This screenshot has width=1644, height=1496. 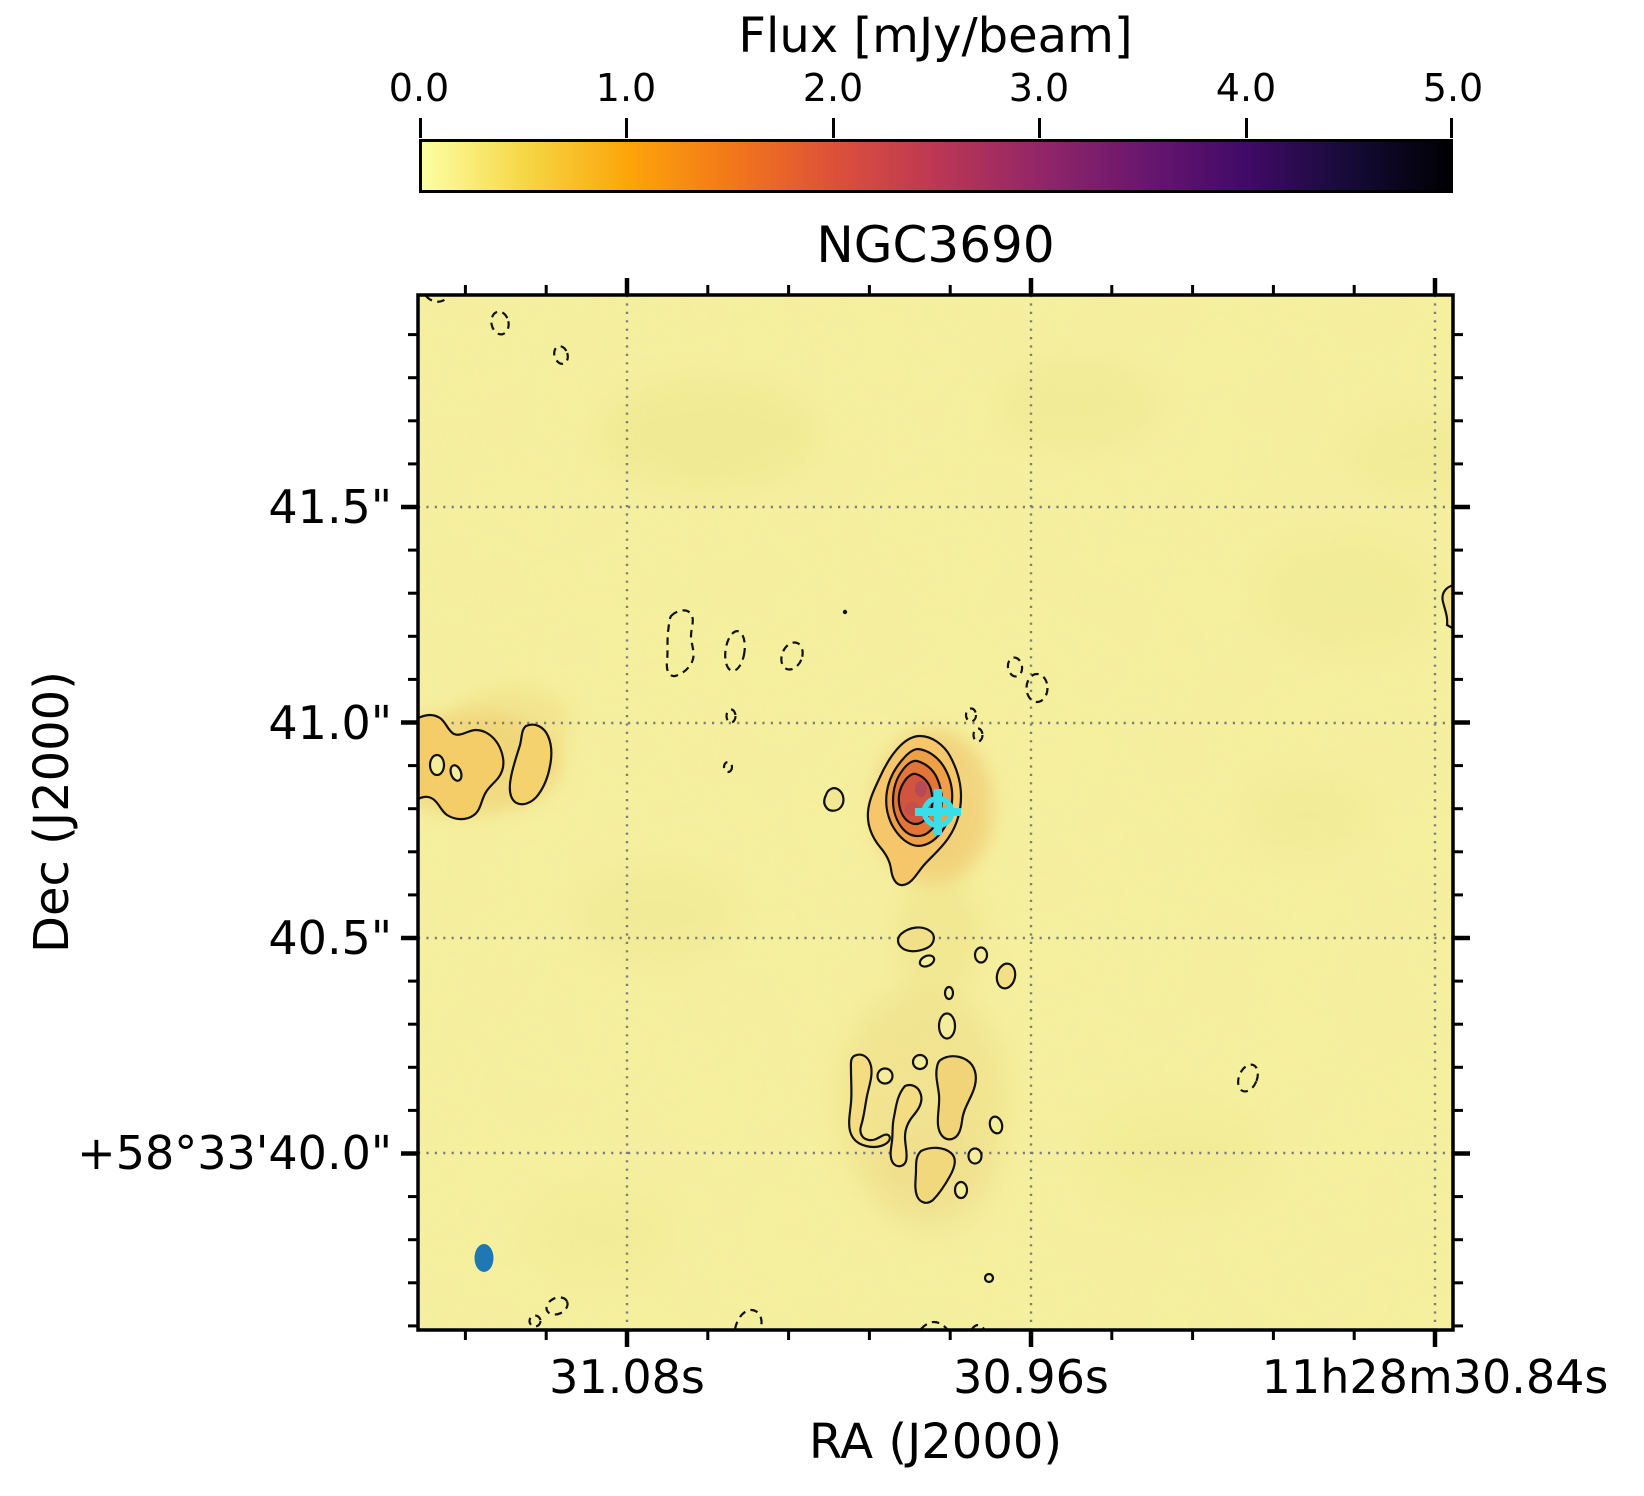 I want to click on y-axis-label: Dec (J2000), so click(x=52, y=812).